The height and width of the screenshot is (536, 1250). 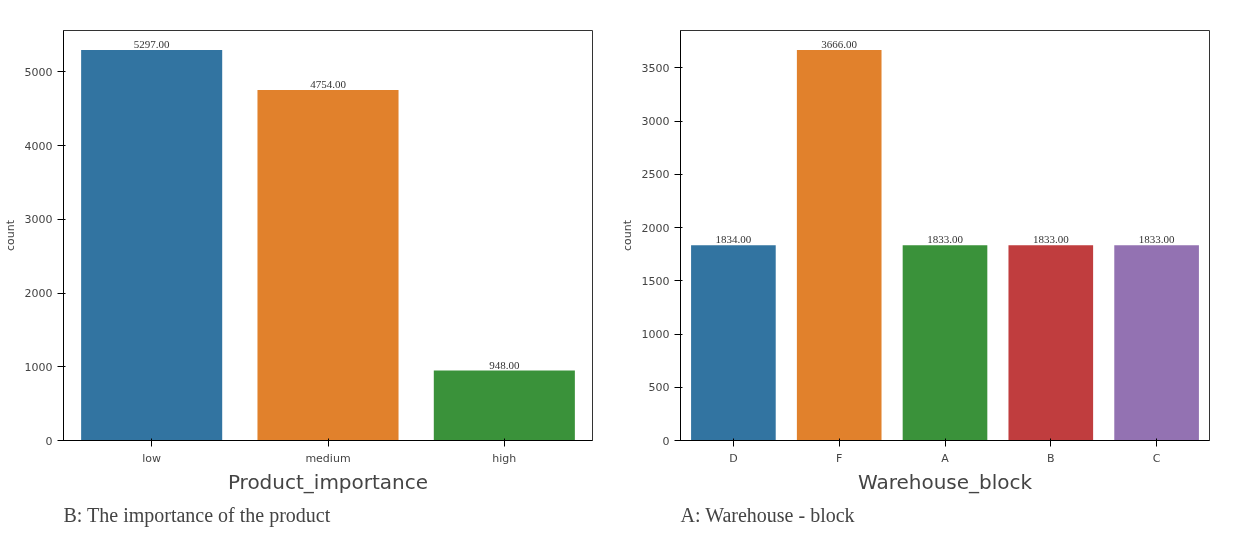 What do you see at coordinates (733, 458) in the screenshot?
I see `x-tick-label: D` at bounding box center [733, 458].